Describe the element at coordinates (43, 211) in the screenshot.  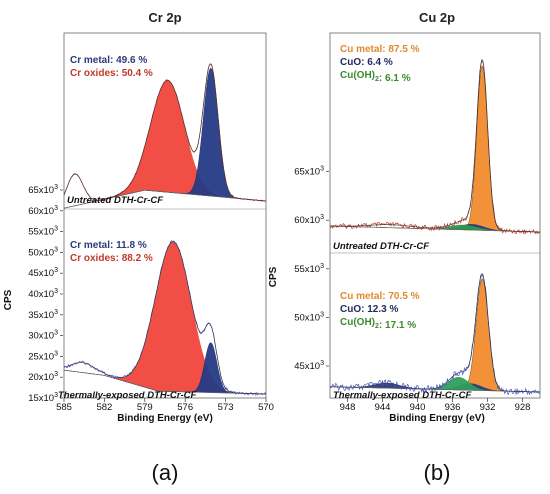
I see `cr2p-ytick-60x10-3: 60x103` at that location.